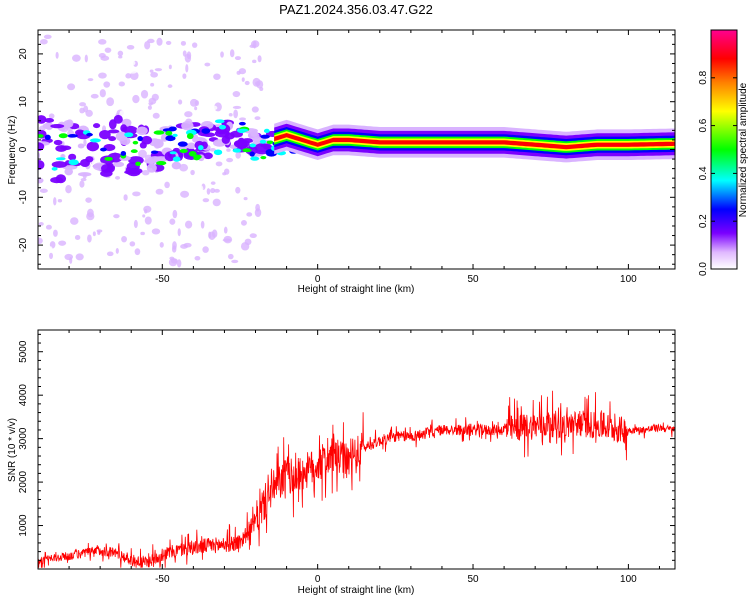  What do you see at coordinates (23, 438) in the screenshot?
I see `snr-ytick-label: 3000` at bounding box center [23, 438].